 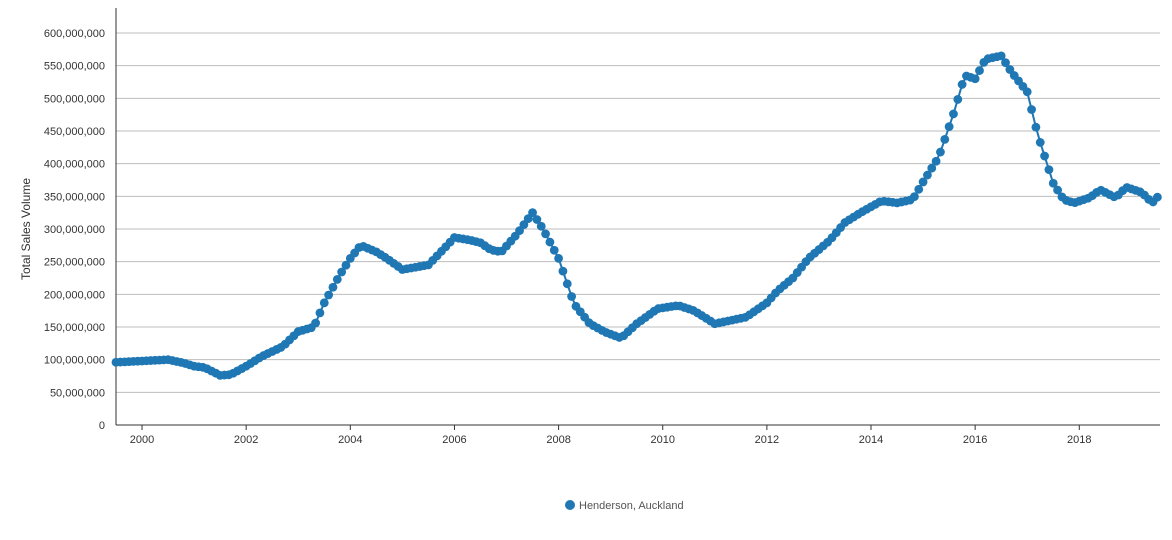 I want to click on x-tick-label: 2014, so click(x=871, y=440).